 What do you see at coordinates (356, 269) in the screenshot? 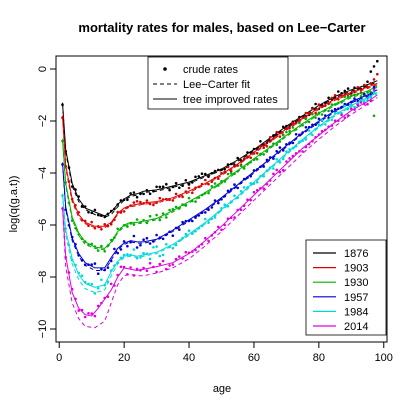
I see `series-legend-label: 1903` at bounding box center [356, 269].